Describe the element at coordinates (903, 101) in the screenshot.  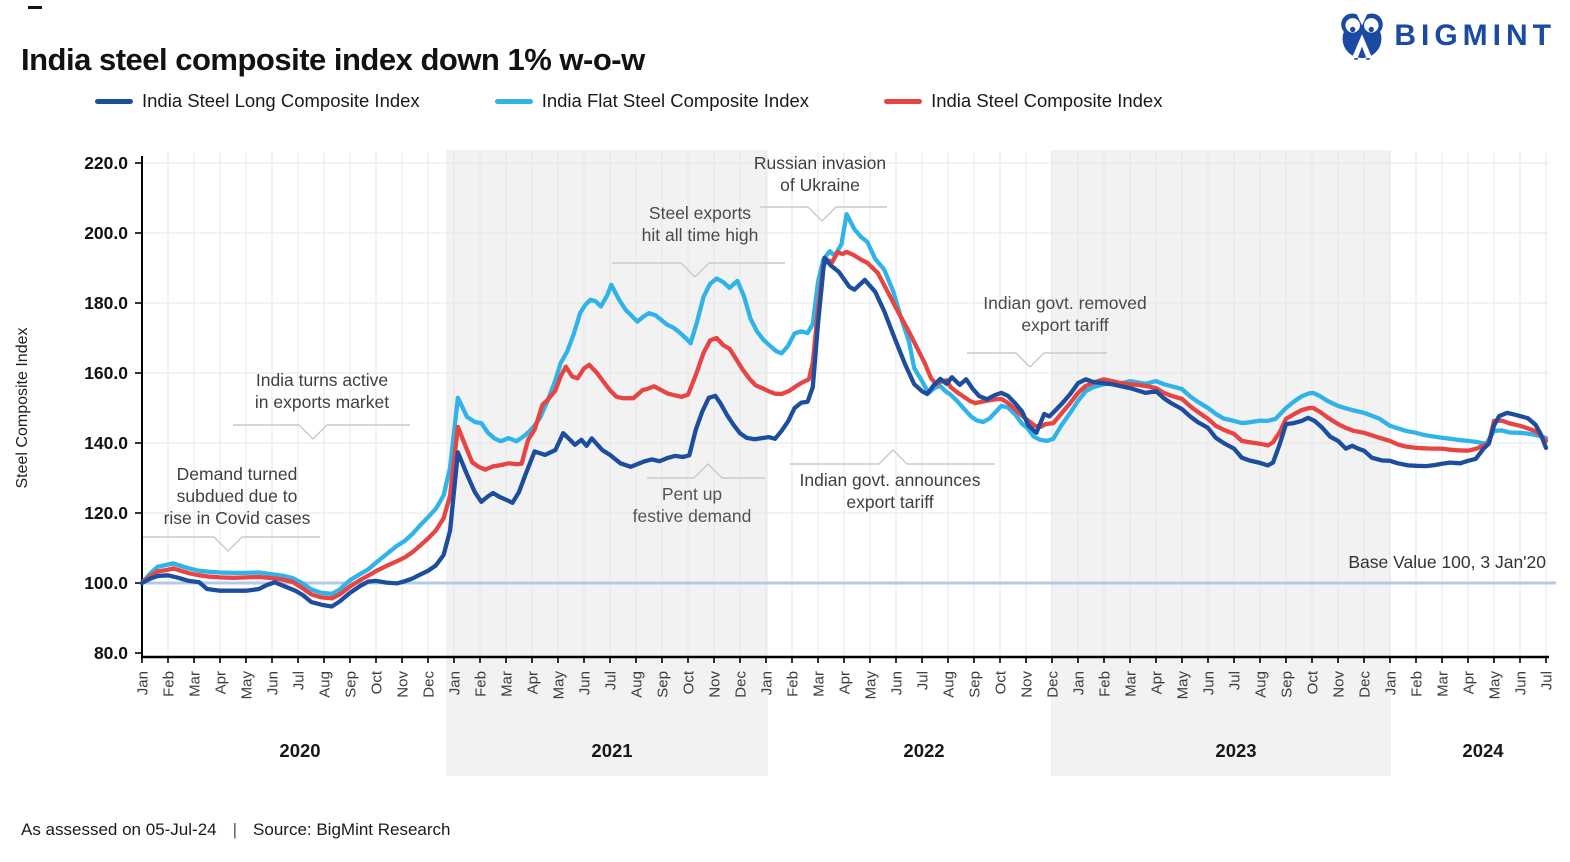
I see `legend-swatch-composite` at that location.